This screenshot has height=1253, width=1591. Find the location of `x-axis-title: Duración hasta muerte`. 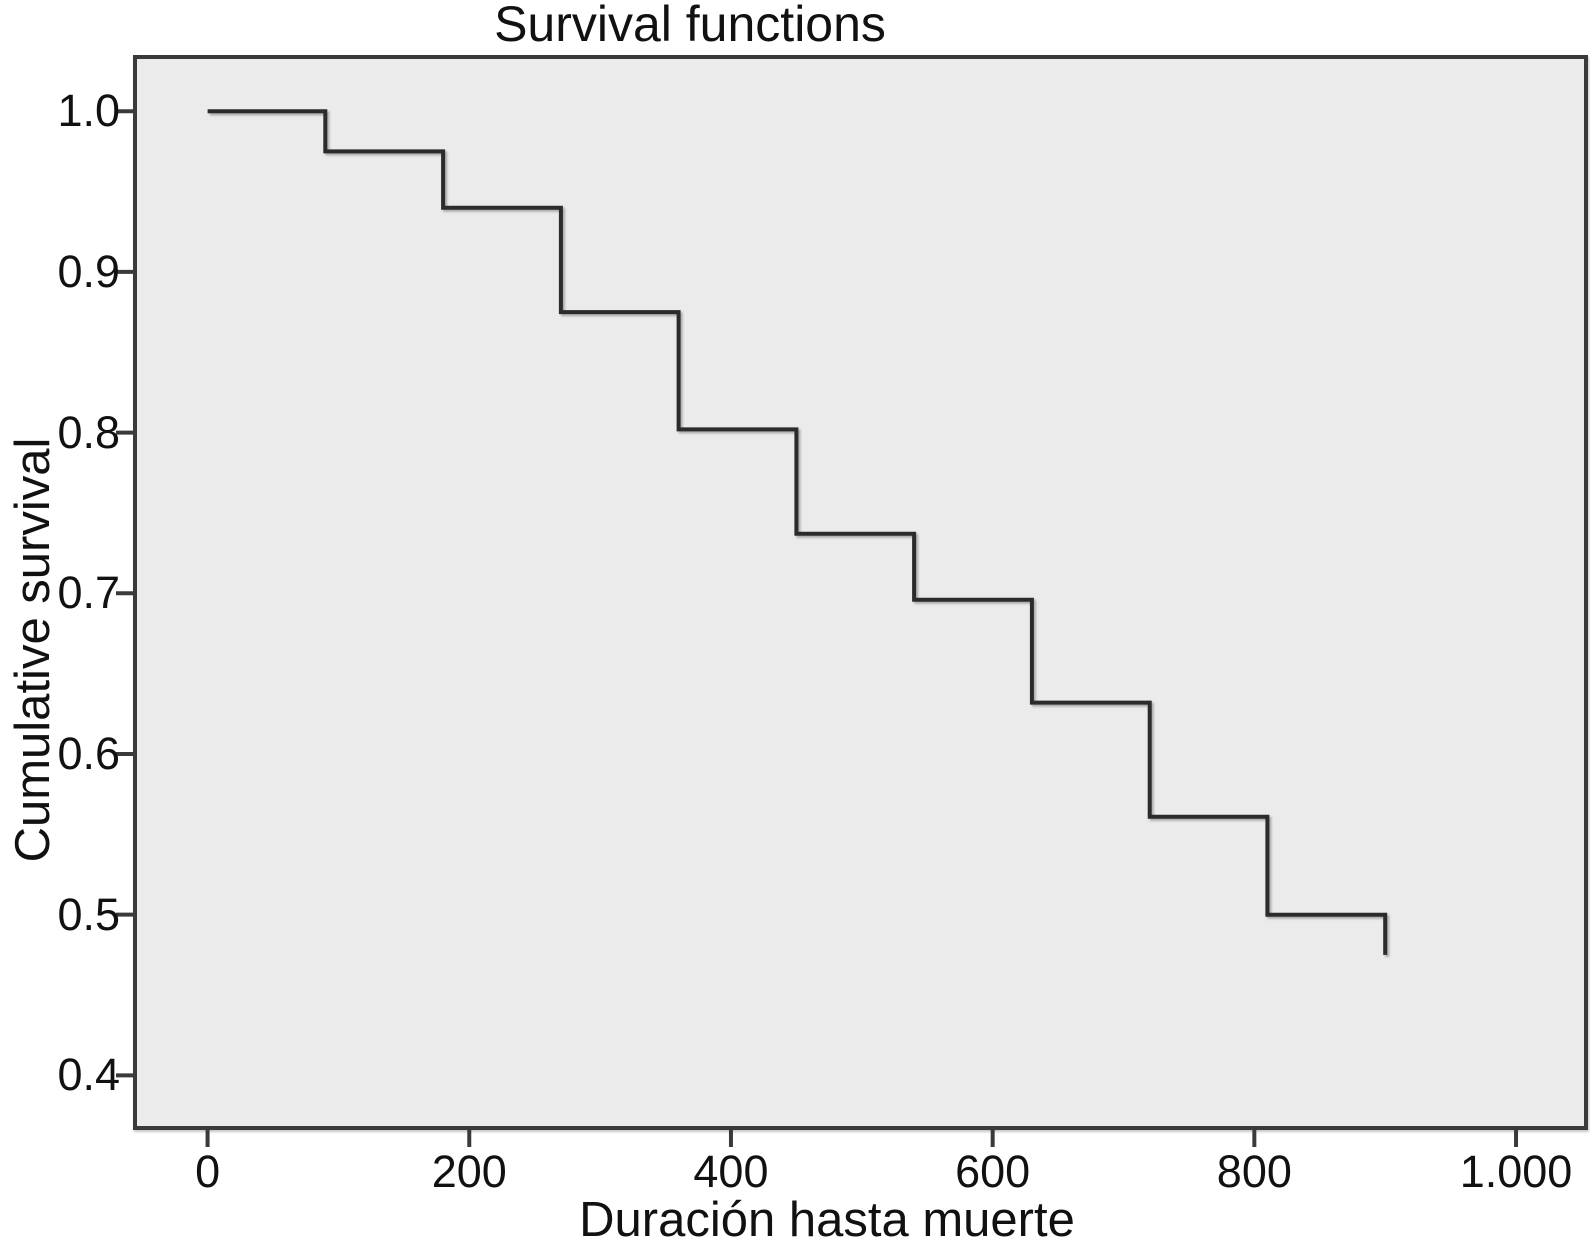

x-axis-title: Duración hasta muerte is located at coordinates (827, 1220).